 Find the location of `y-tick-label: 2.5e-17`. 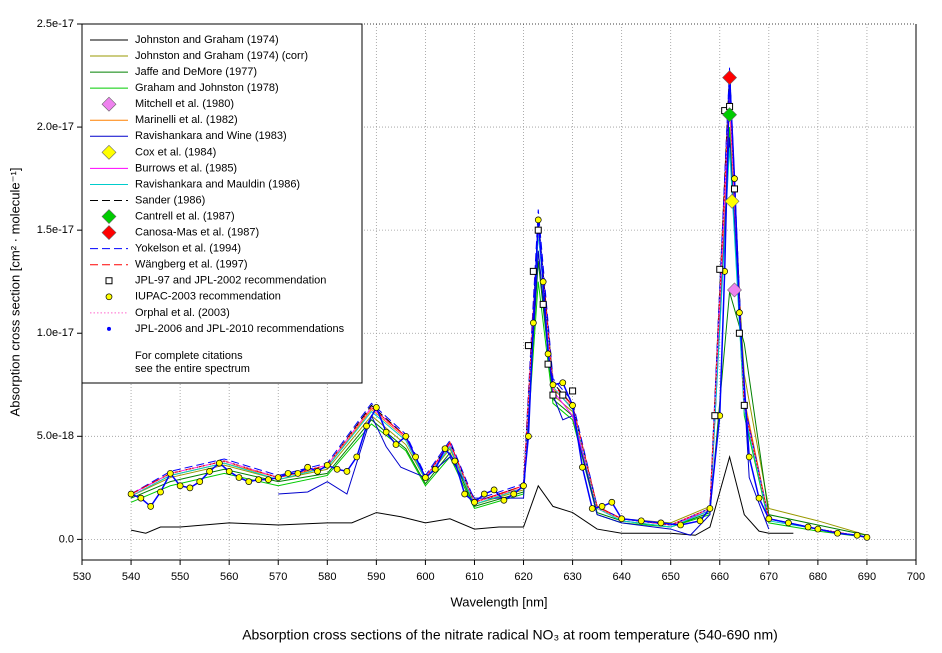

y-tick-label: 2.5e-17 is located at coordinates (55, 24).